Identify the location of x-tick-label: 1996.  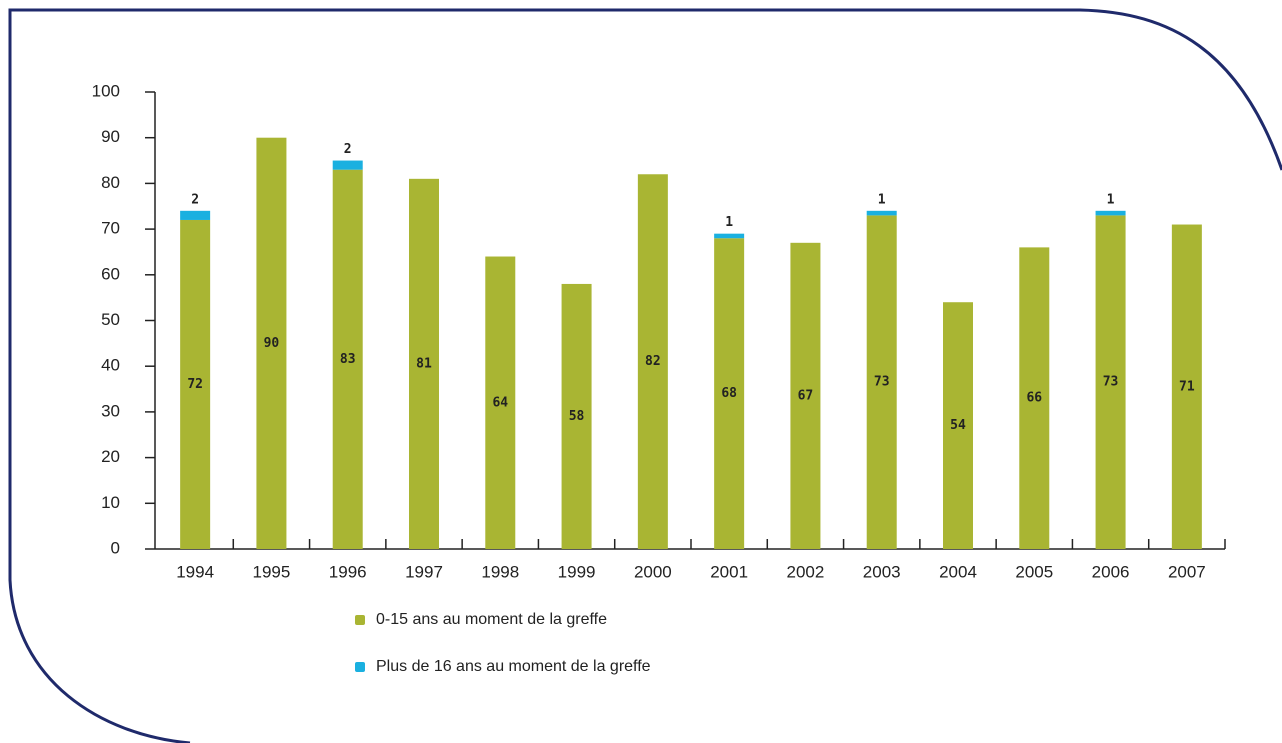
(348, 571).